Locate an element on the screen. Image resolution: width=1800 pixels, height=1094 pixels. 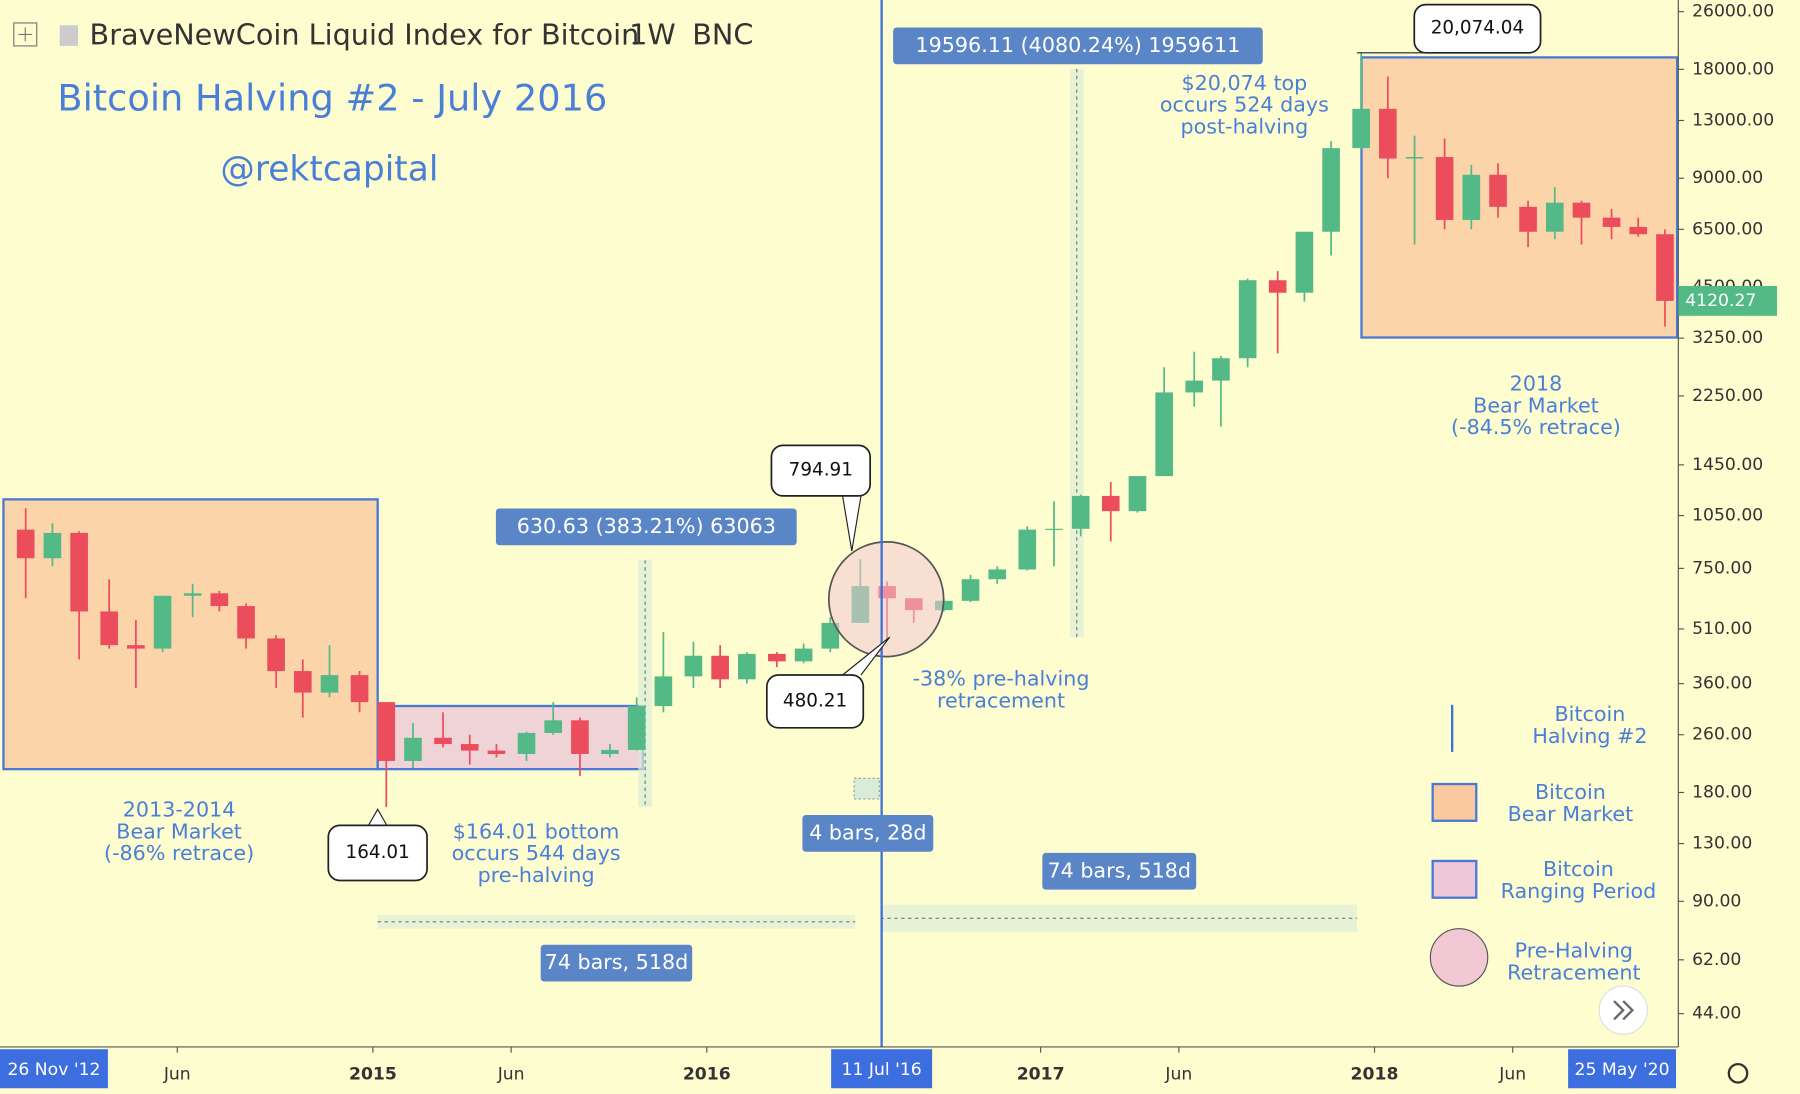
y-tick-label: 44.00 is located at coordinates (1716, 1014).